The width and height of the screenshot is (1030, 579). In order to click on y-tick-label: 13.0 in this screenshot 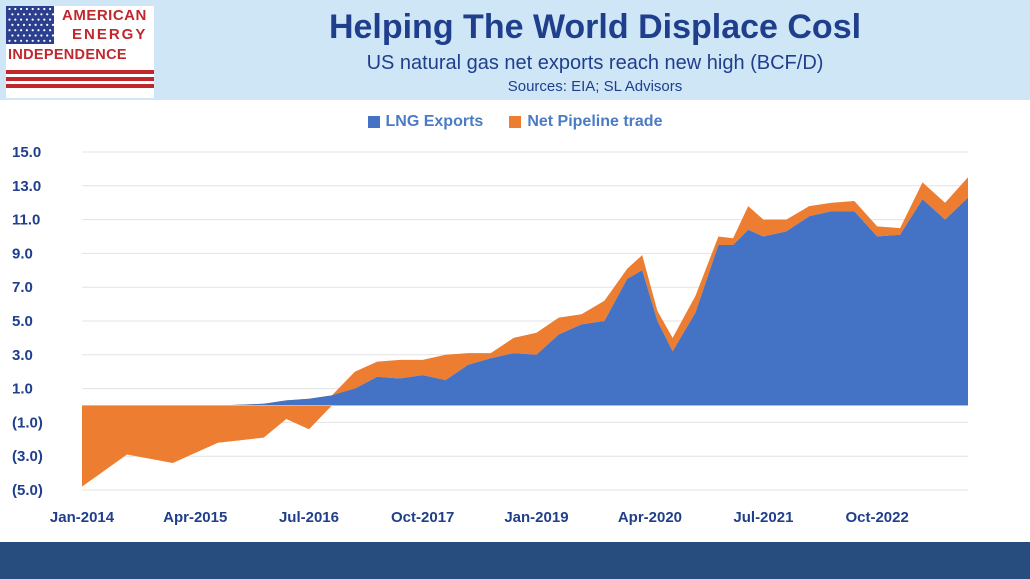, I will do `click(26, 186)`.